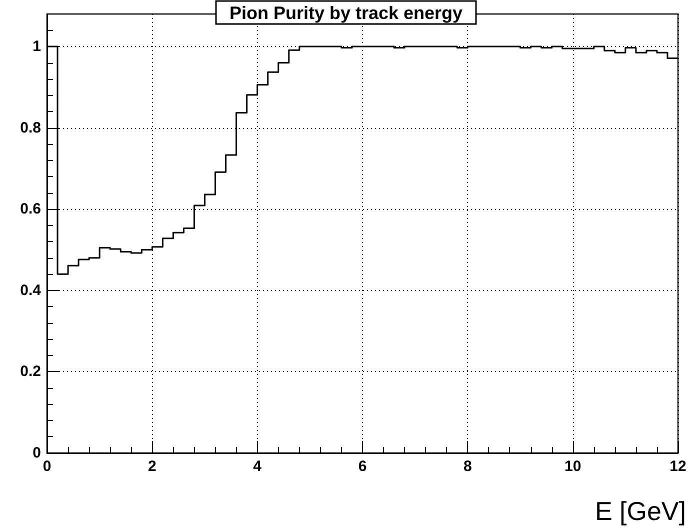 The height and width of the screenshot is (530, 692). What do you see at coordinates (257, 466) in the screenshot?
I see `x-tick-label: 4` at bounding box center [257, 466].